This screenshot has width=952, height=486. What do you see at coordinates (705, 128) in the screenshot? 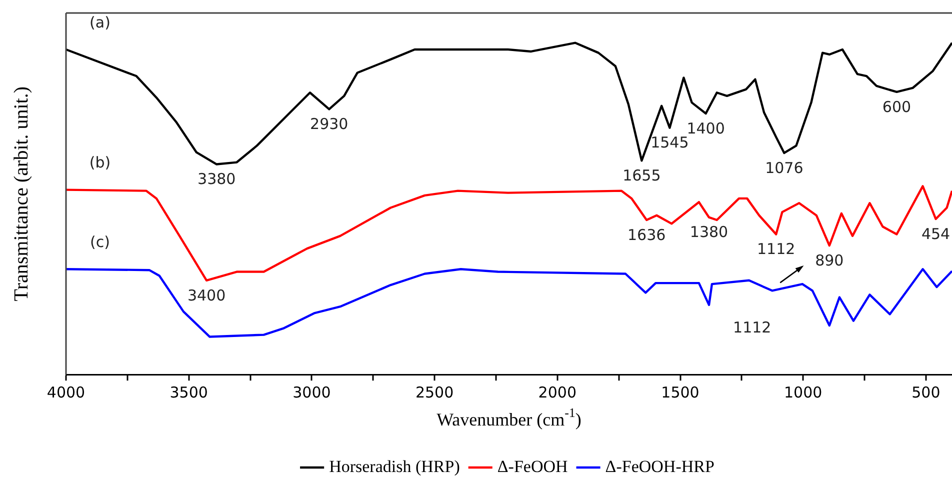
I see `annotation: 1400` at bounding box center [705, 128].